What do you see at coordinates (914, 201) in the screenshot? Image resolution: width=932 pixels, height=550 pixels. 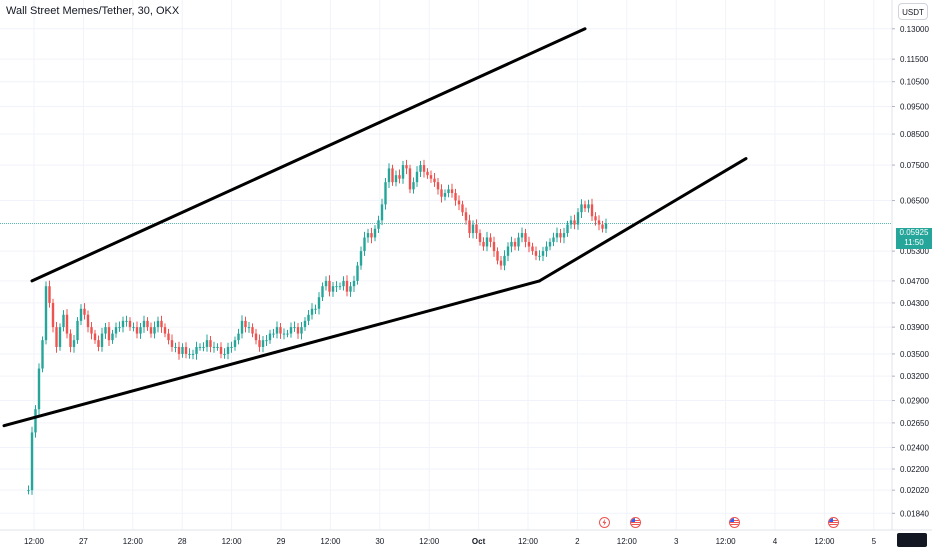 I see `price-tick-label: 0.06500` at bounding box center [914, 201].